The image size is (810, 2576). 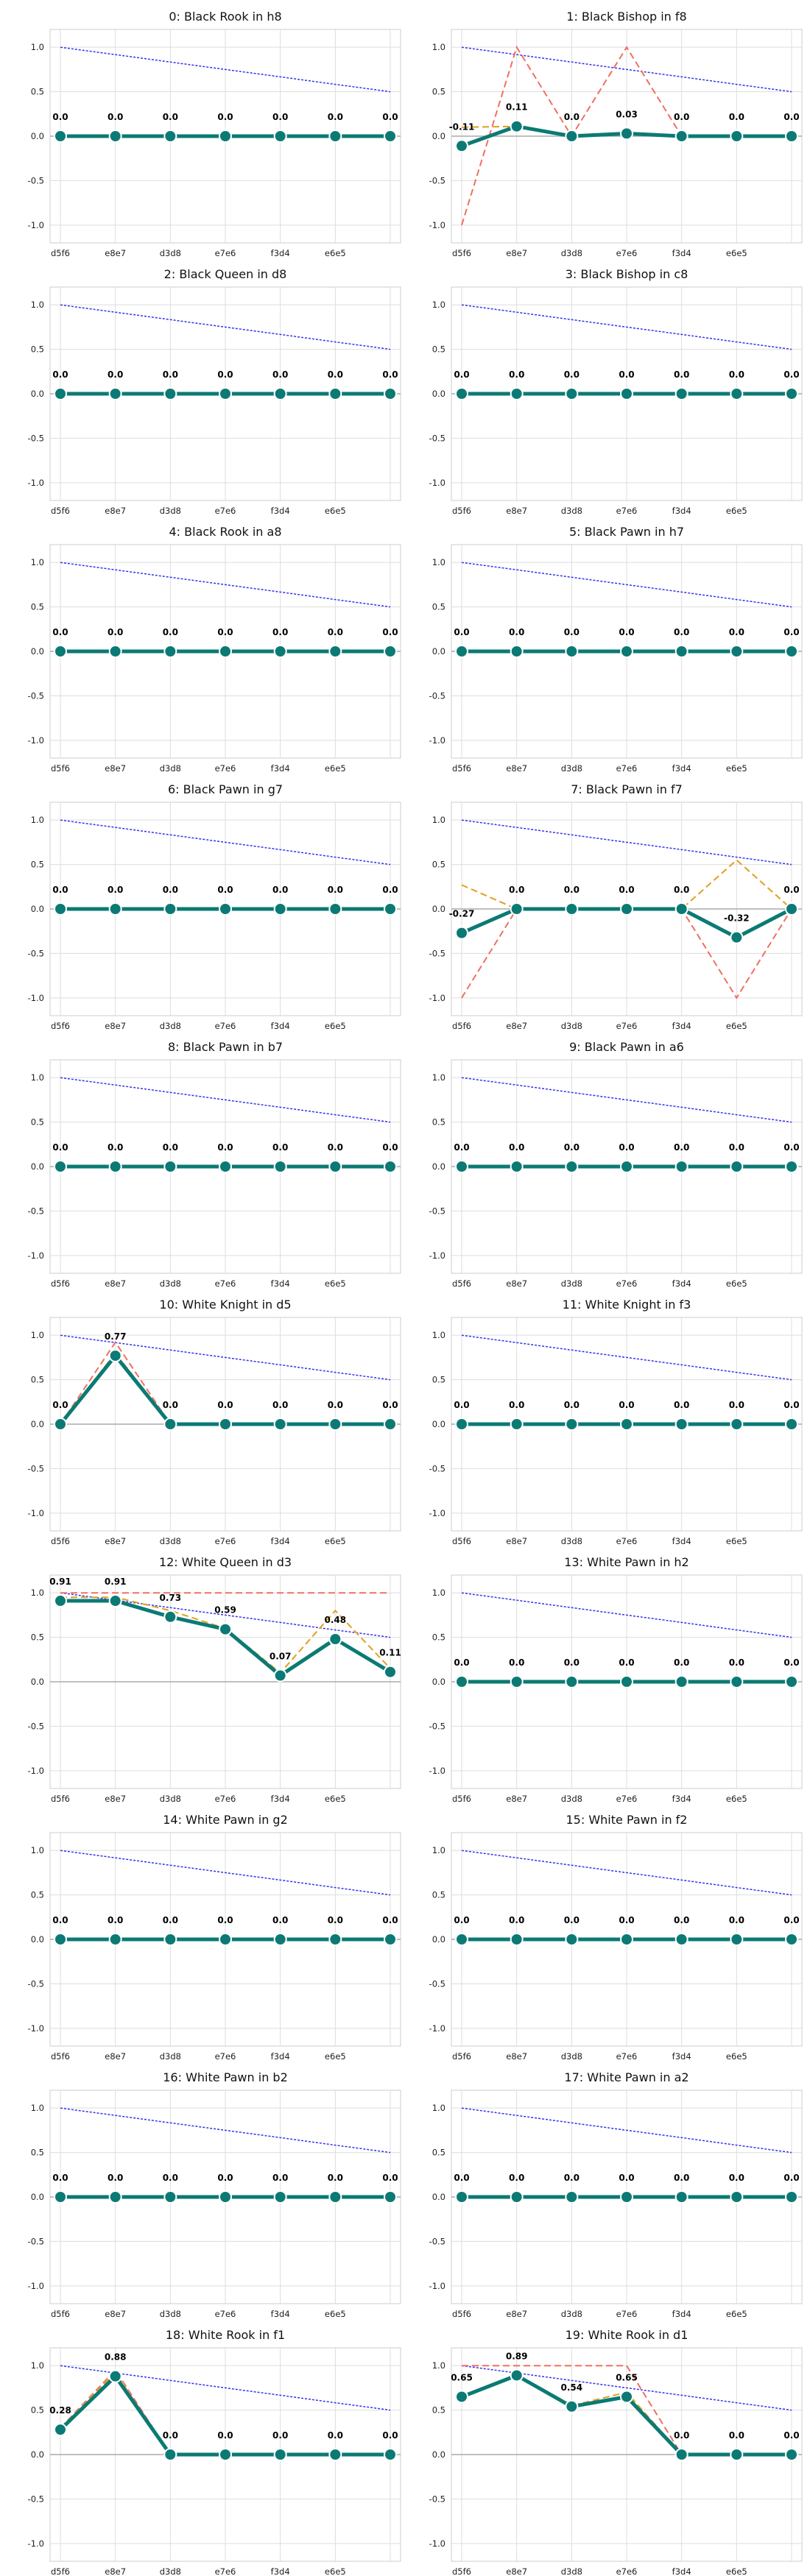 What do you see at coordinates (225, 274) in the screenshot?
I see `panel-title: 2: Black Queen in d8` at bounding box center [225, 274].